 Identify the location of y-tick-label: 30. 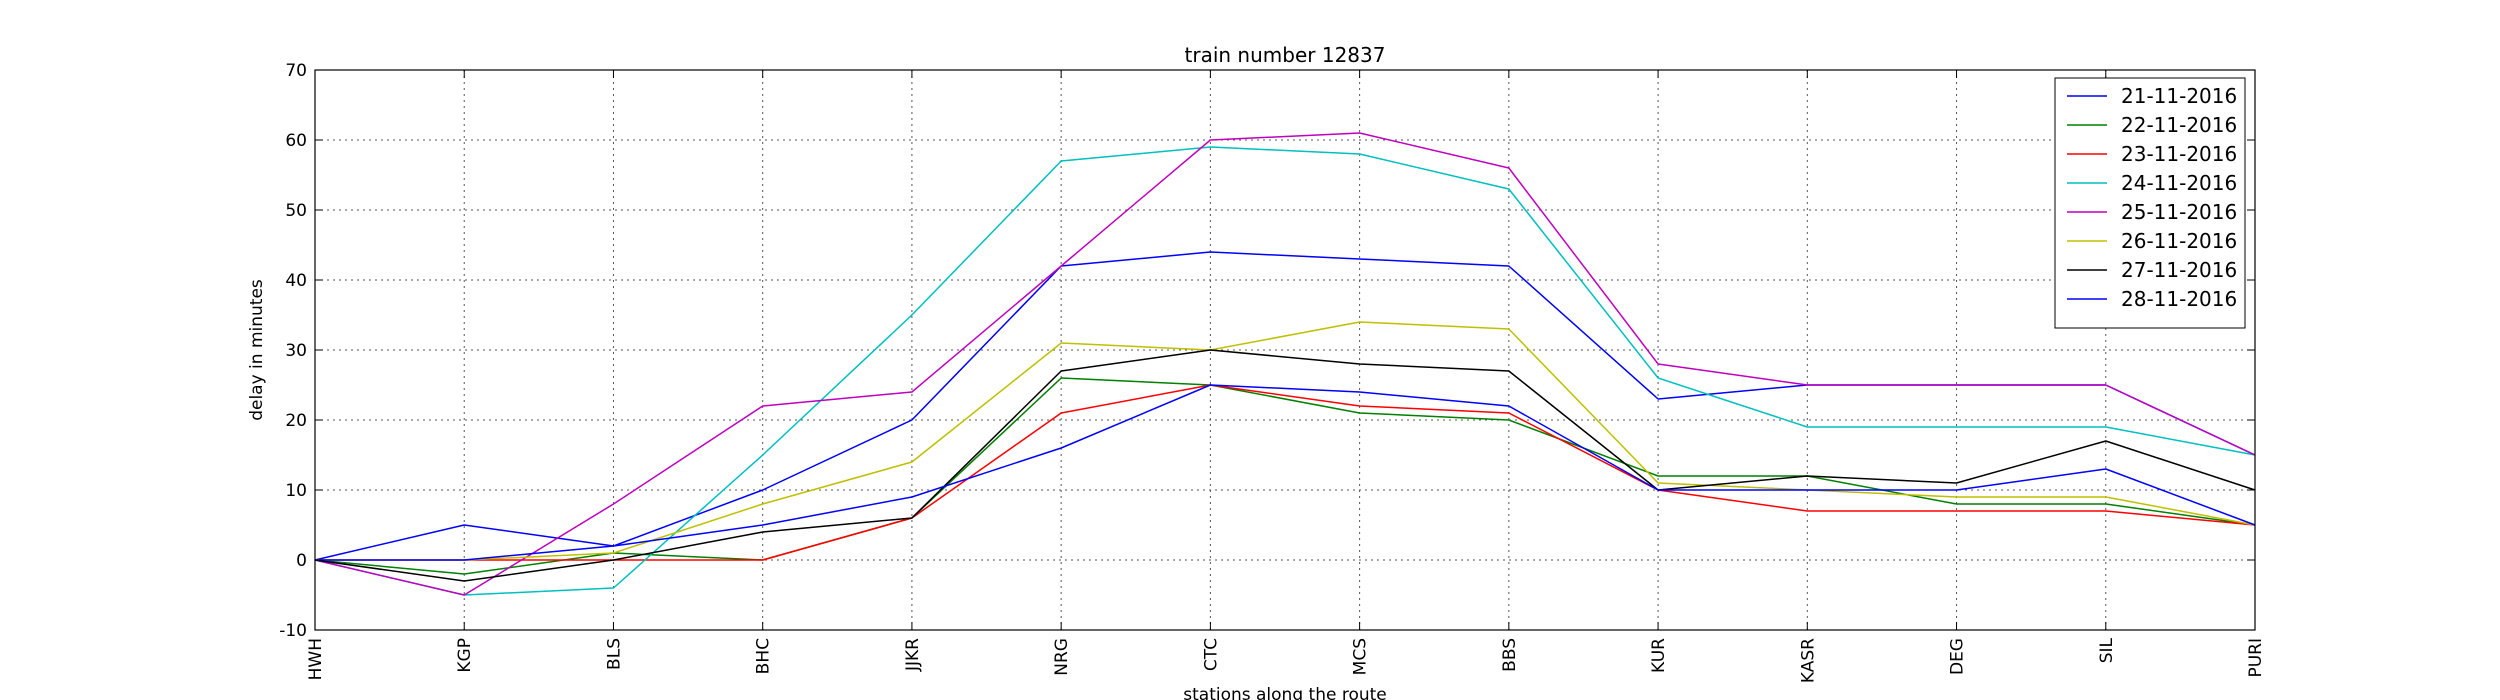
(296, 351).